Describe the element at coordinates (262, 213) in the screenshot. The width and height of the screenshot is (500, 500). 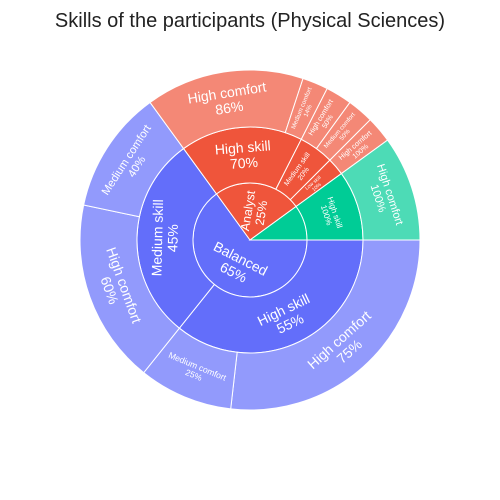
I see `segment-analyst-percent: 25%` at that location.